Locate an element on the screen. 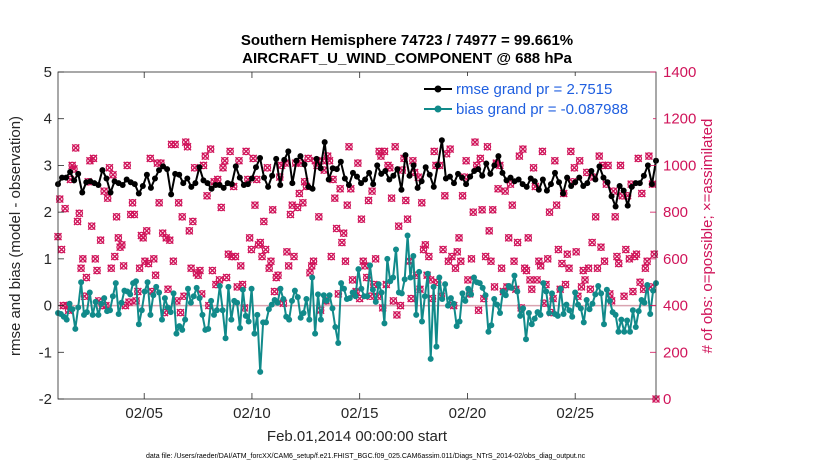  left-y-tick-label: -1 is located at coordinates (45, 352).